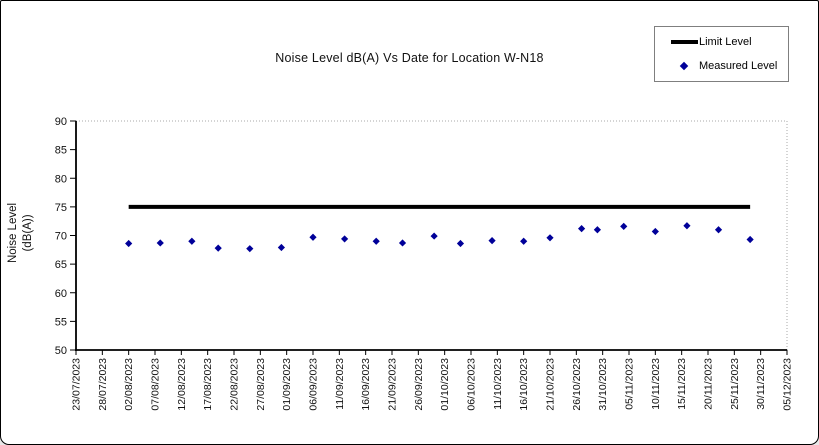 Image resolution: width=819 pixels, height=445 pixels. Describe the element at coordinates (709, 384) in the screenshot. I see `x-tick-label: 20/11/2023` at that location.